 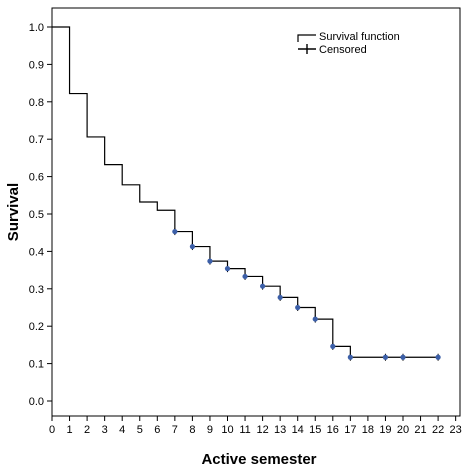 I want to click on x-tick-label: 21, so click(x=420, y=430).